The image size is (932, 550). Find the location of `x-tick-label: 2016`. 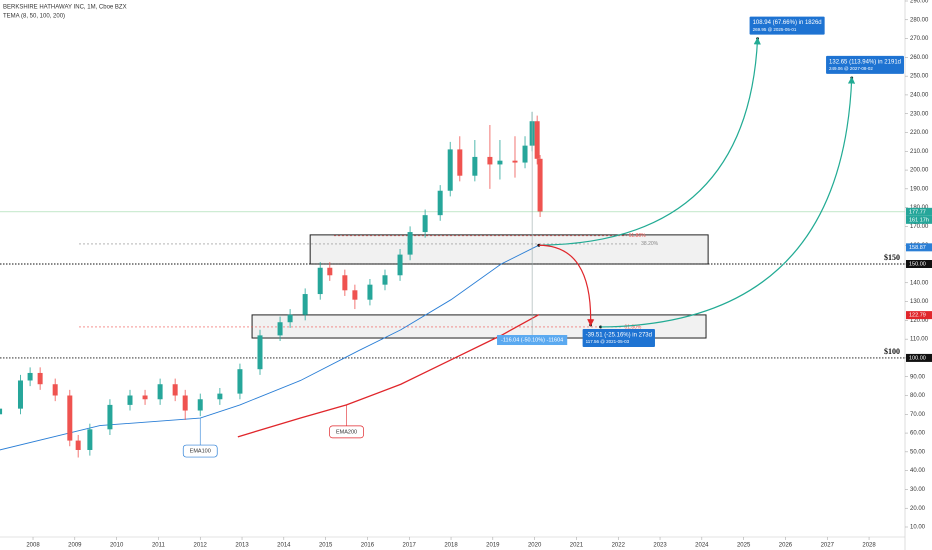

x-tick-label: 2016 is located at coordinates (368, 546).